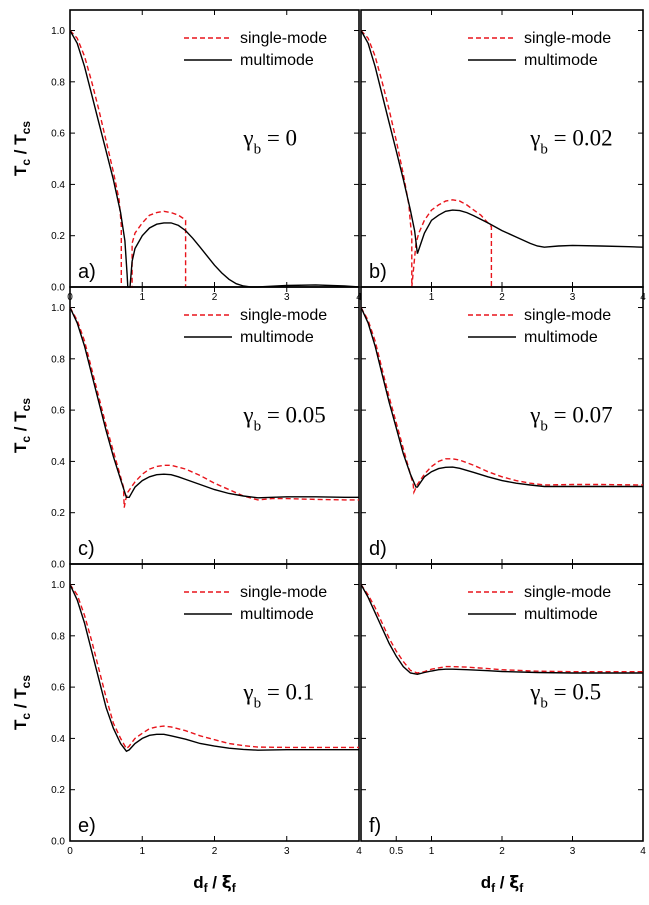 Image resolution: width=649 pixels, height=905 pixels. I want to click on x-tick-label: 0, so click(70, 851).